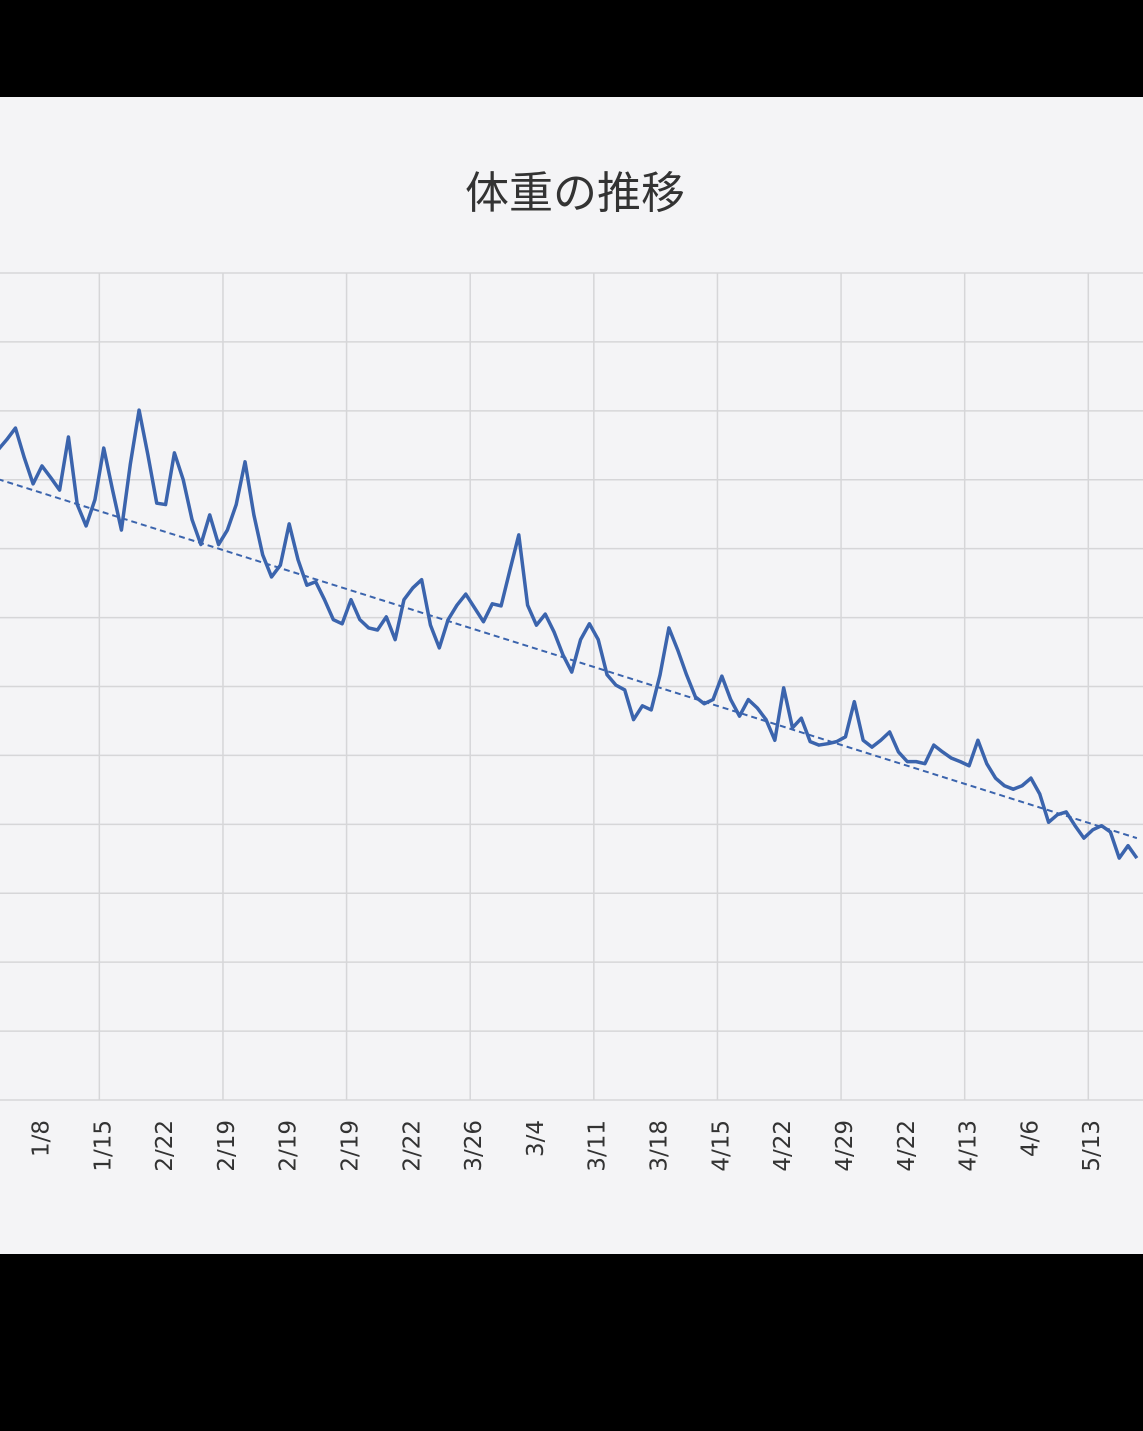 The height and width of the screenshot is (1431, 1143). What do you see at coordinates (575, 193) in the screenshot?
I see `chart-title: 体重の推移` at bounding box center [575, 193].